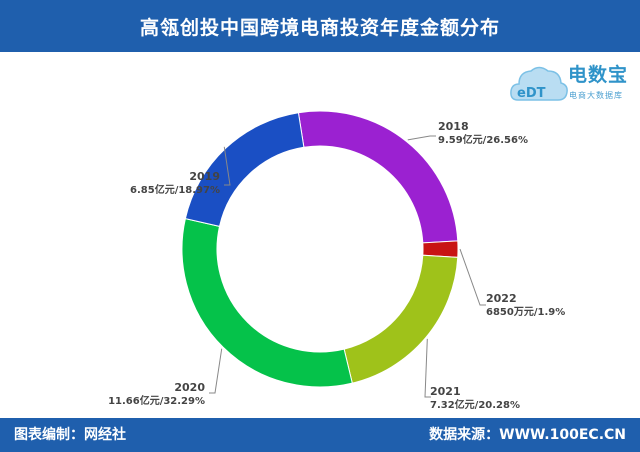  I want to click on logo-subtitle: 电商大数据库, so click(596, 95).